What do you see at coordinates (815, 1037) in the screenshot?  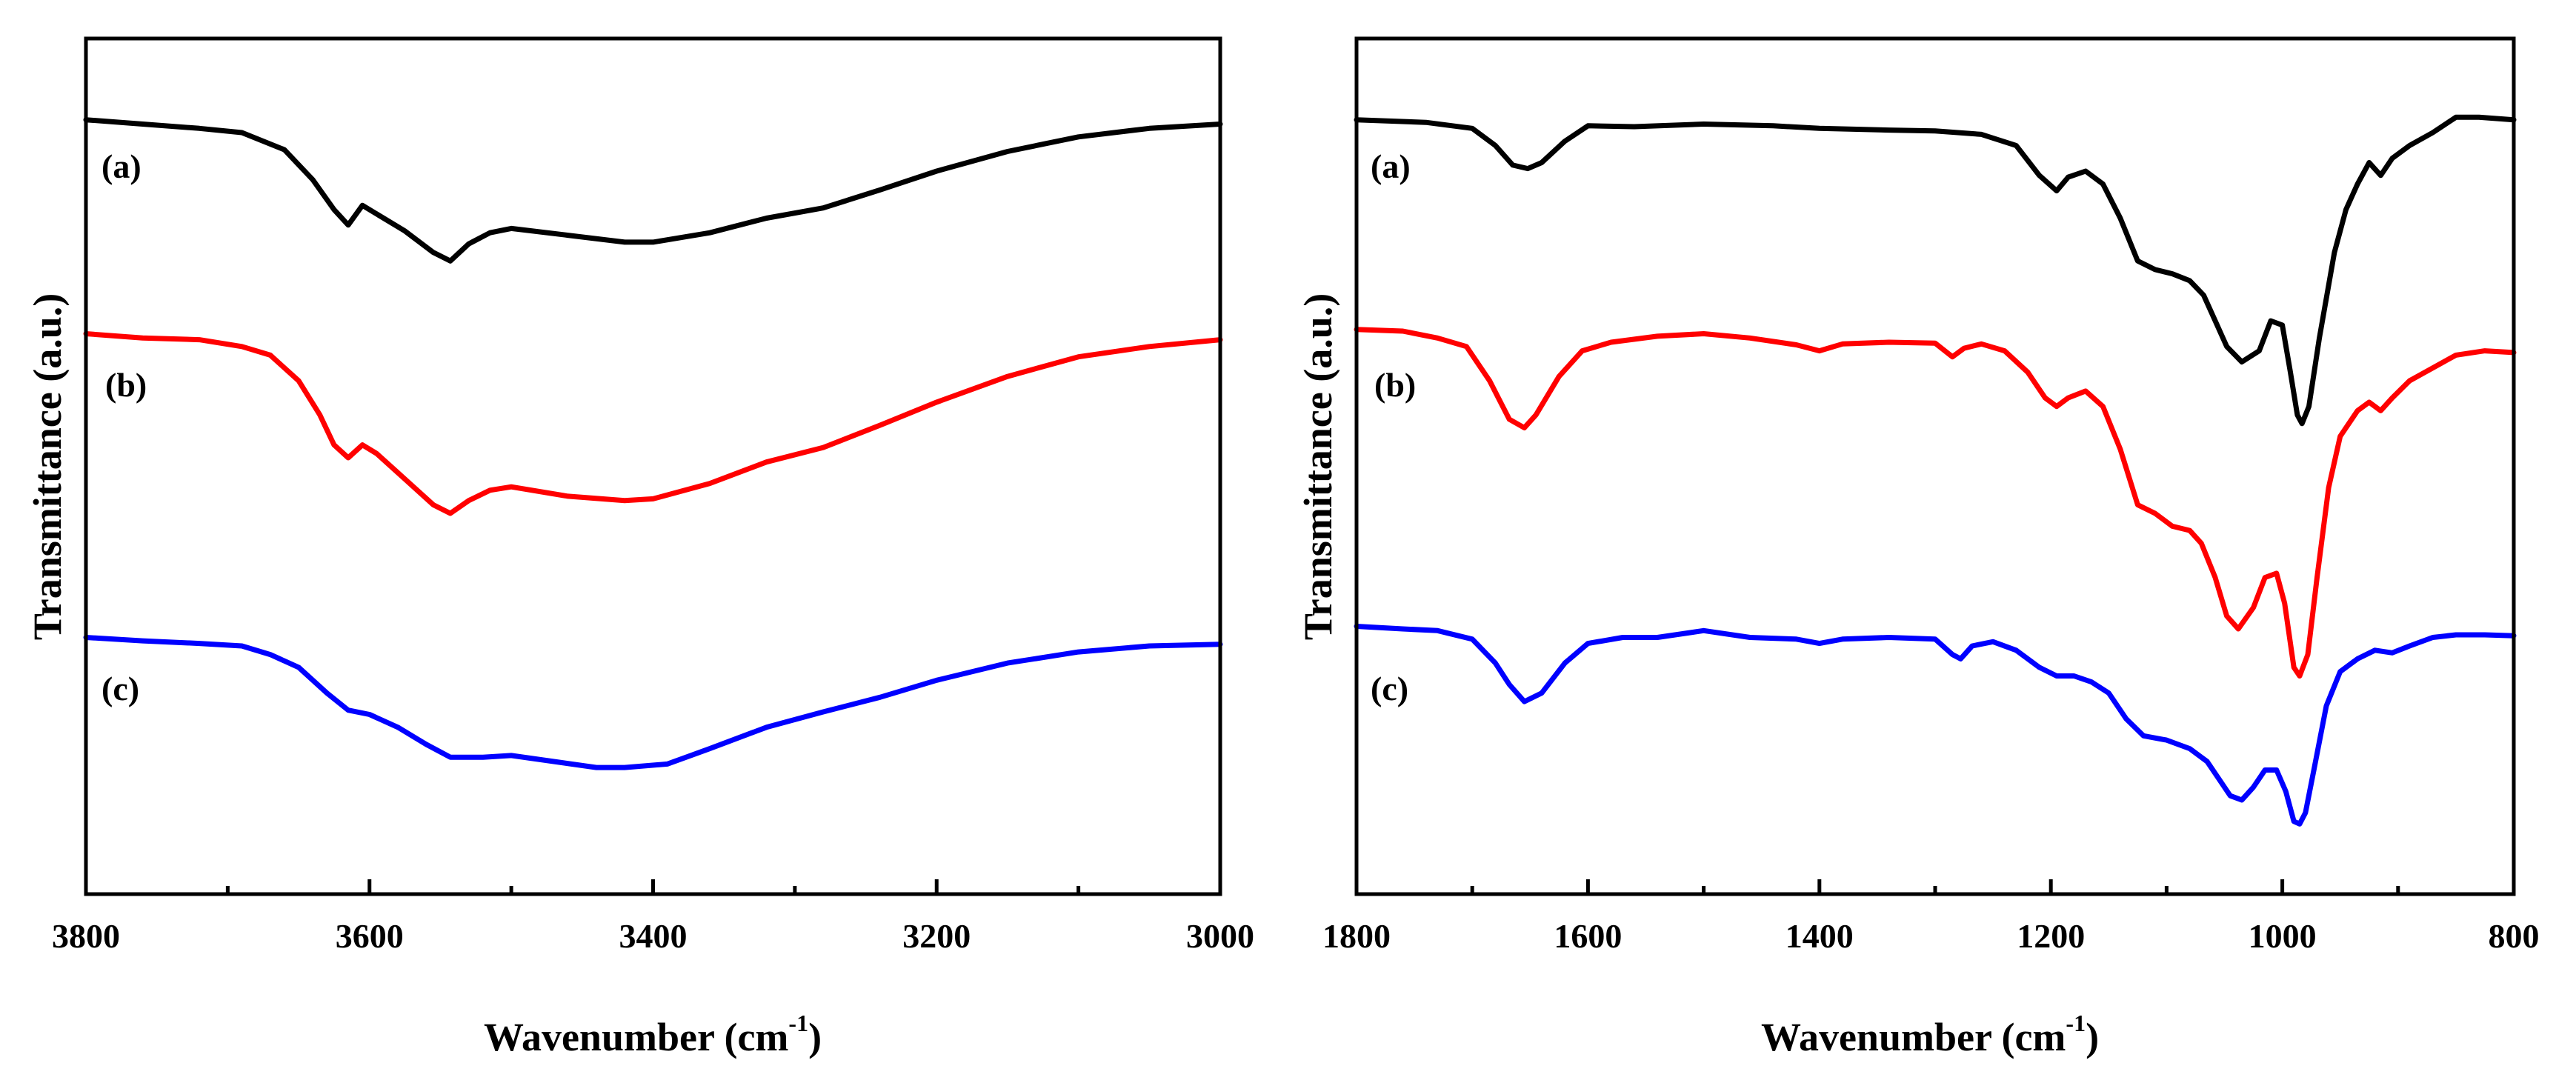 I see `left-x-axis-title-close: )` at bounding box center [815, 1037].